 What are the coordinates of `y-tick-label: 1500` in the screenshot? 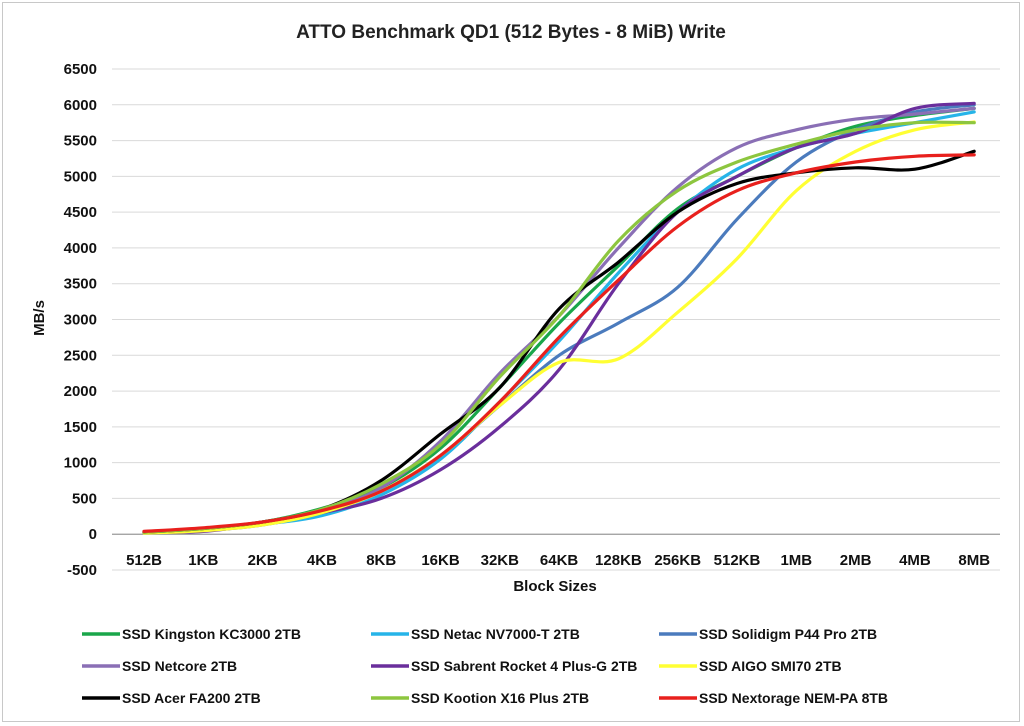 It's located at (80, 427).